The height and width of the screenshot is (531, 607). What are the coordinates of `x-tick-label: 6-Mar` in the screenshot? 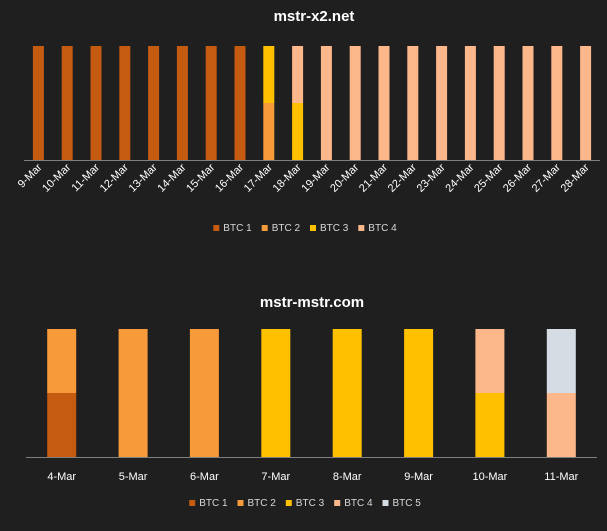 It's located at (204, 477).